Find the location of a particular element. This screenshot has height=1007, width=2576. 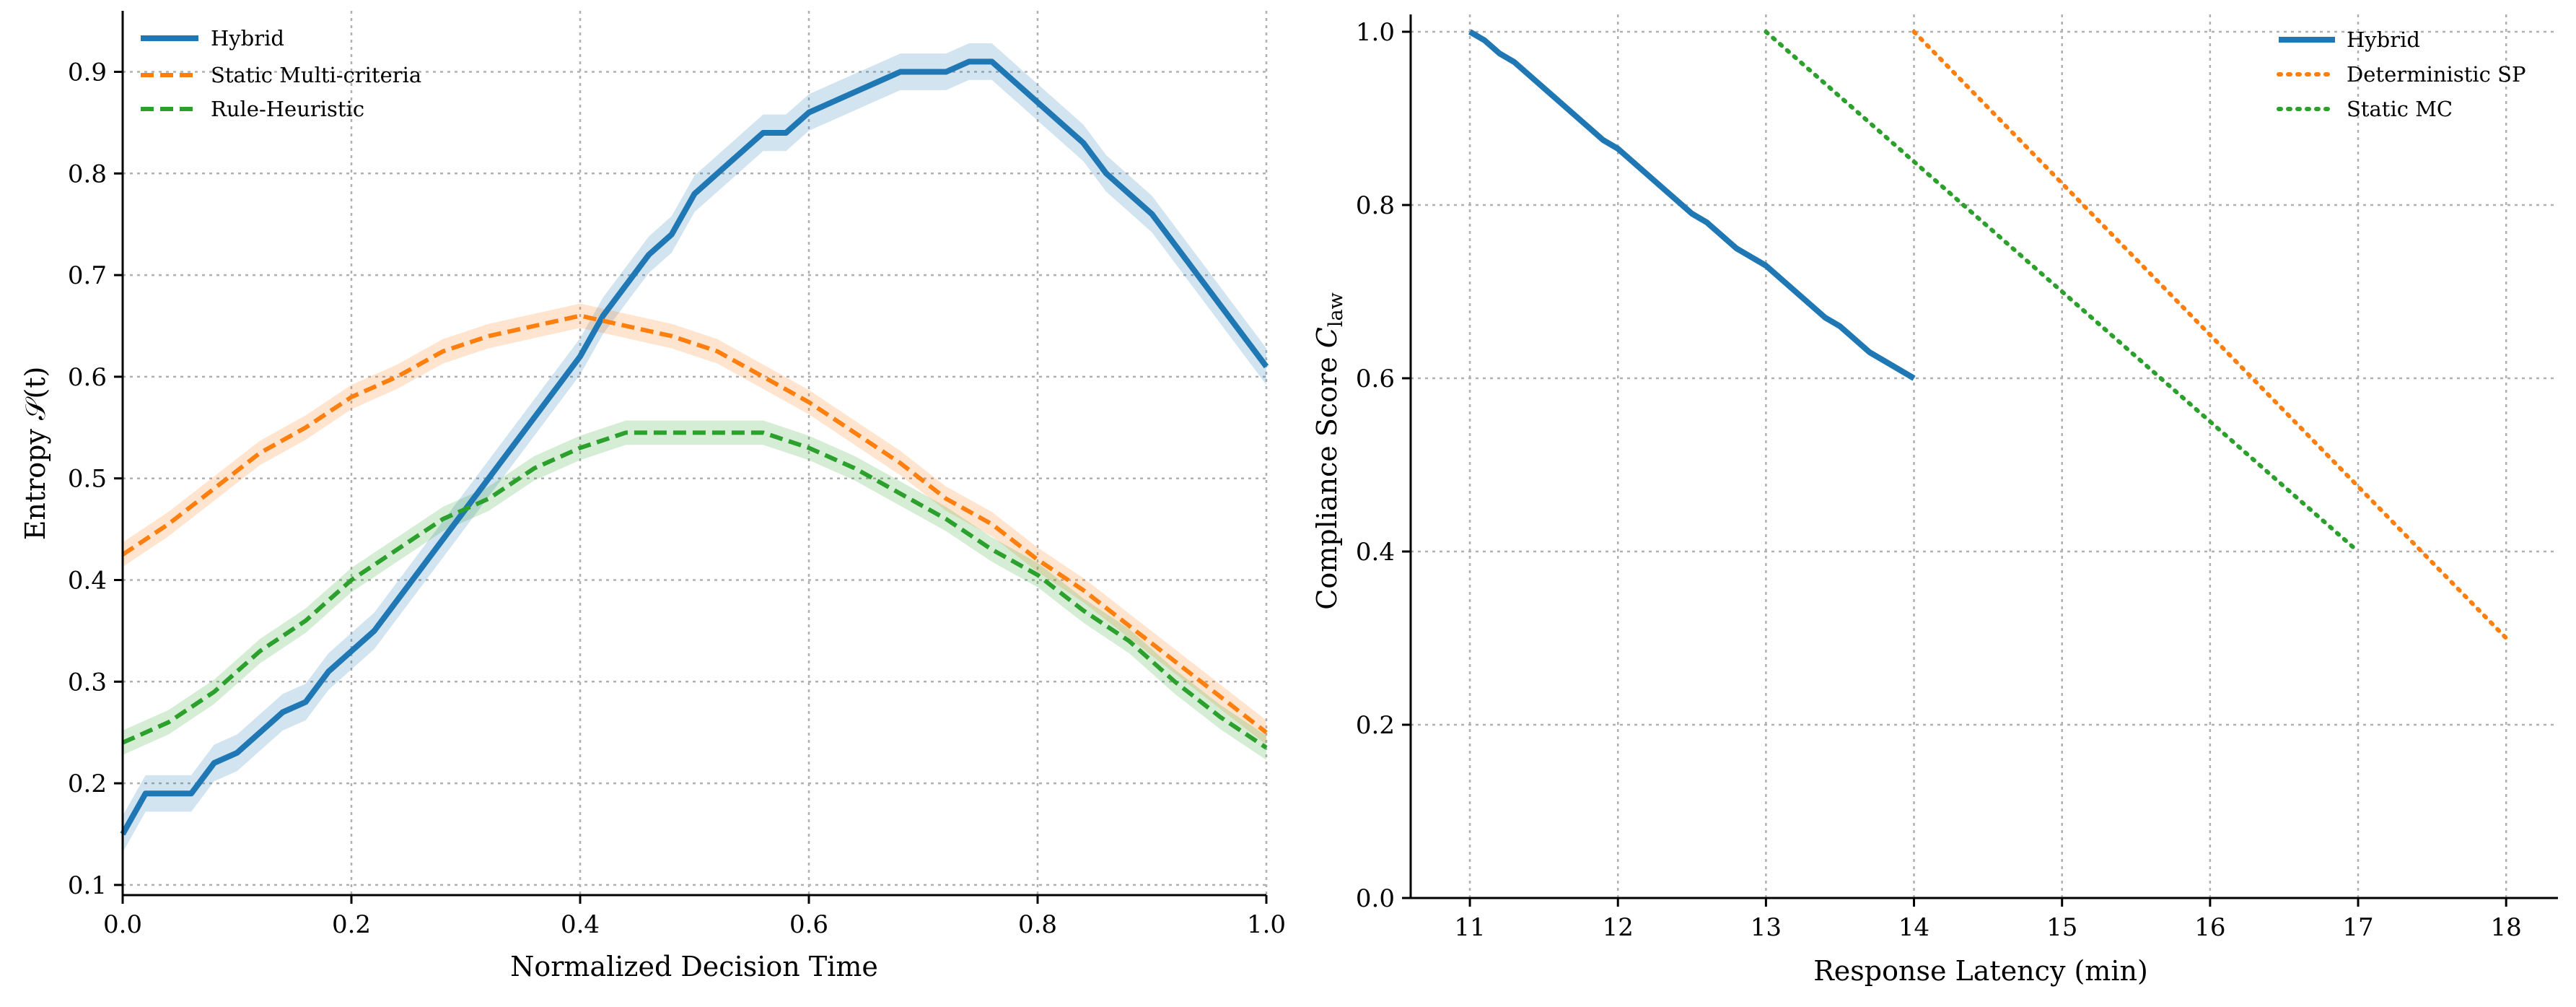

right-y-tick-label-2: 0.4 is located at coordinates (1375, 552).